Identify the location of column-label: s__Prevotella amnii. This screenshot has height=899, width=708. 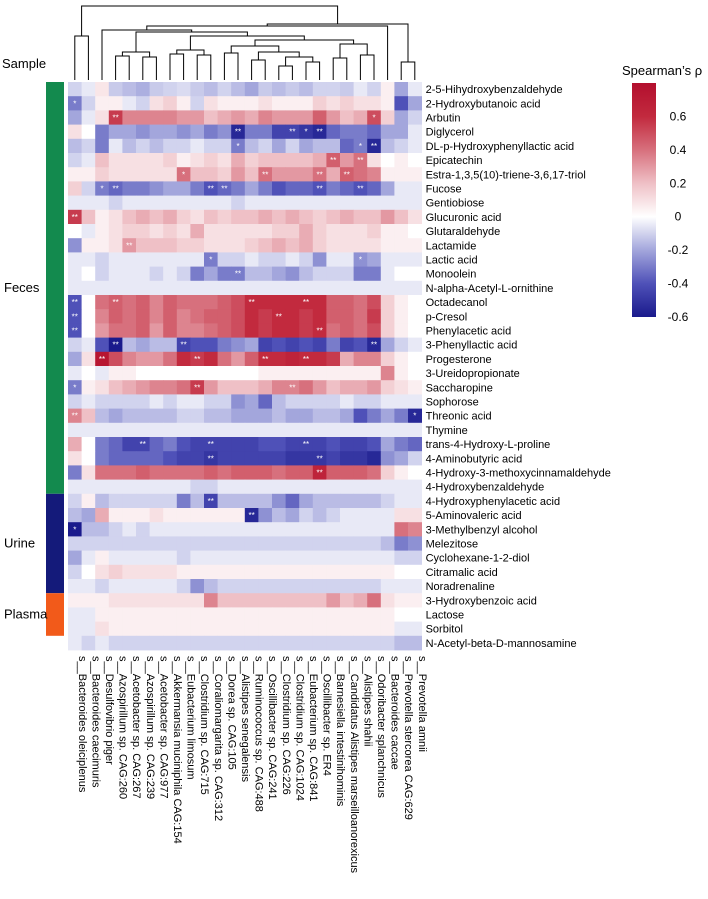
(422, 704).